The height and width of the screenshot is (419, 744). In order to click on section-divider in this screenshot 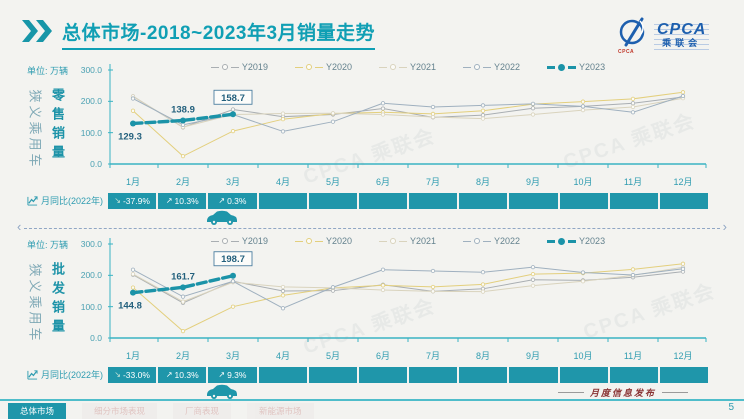, I will do `click(372, 226)`.